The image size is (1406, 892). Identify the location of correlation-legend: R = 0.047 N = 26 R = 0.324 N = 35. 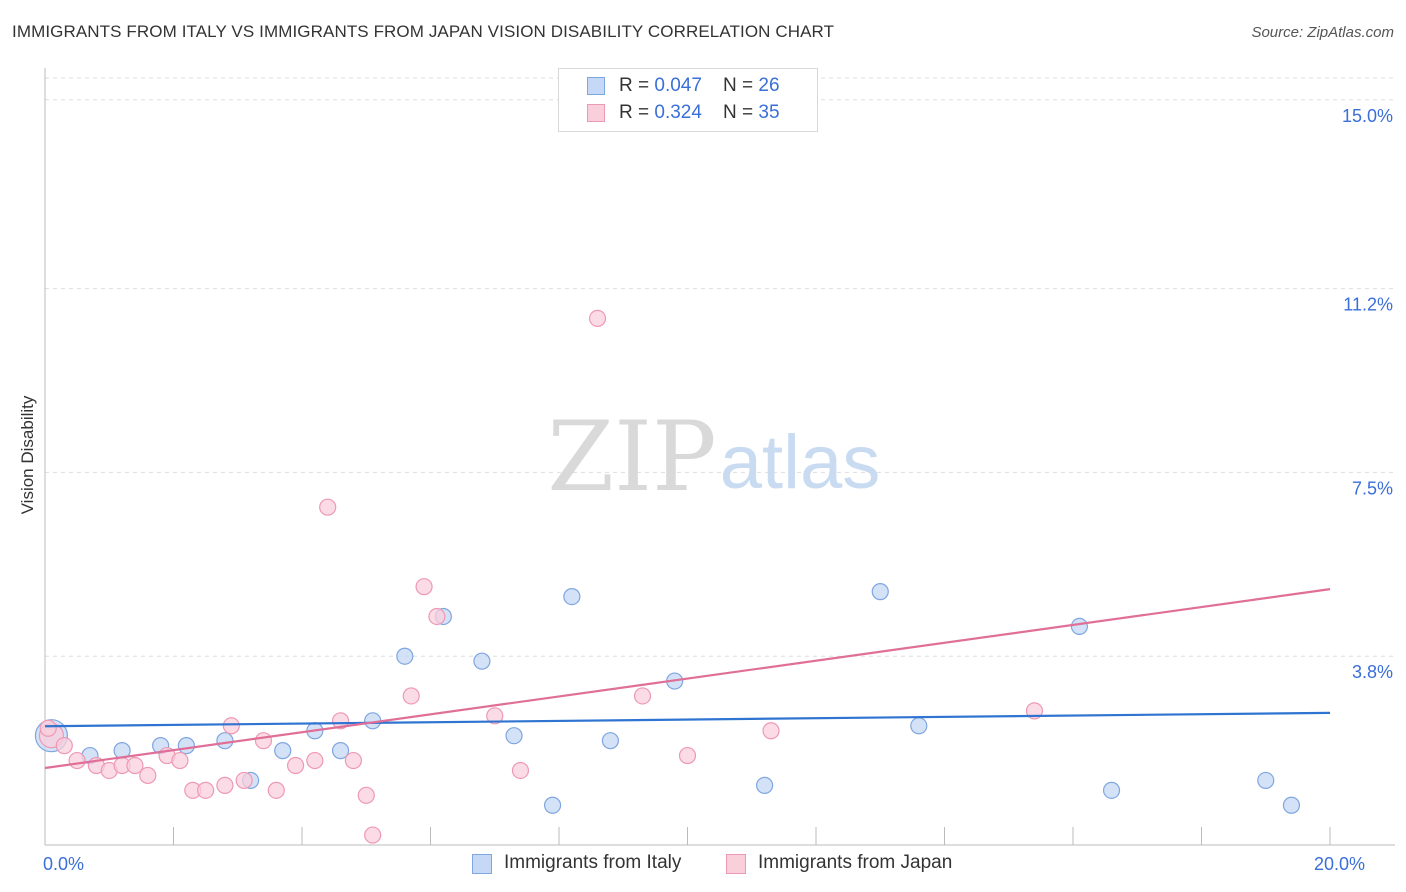
(688, 100).